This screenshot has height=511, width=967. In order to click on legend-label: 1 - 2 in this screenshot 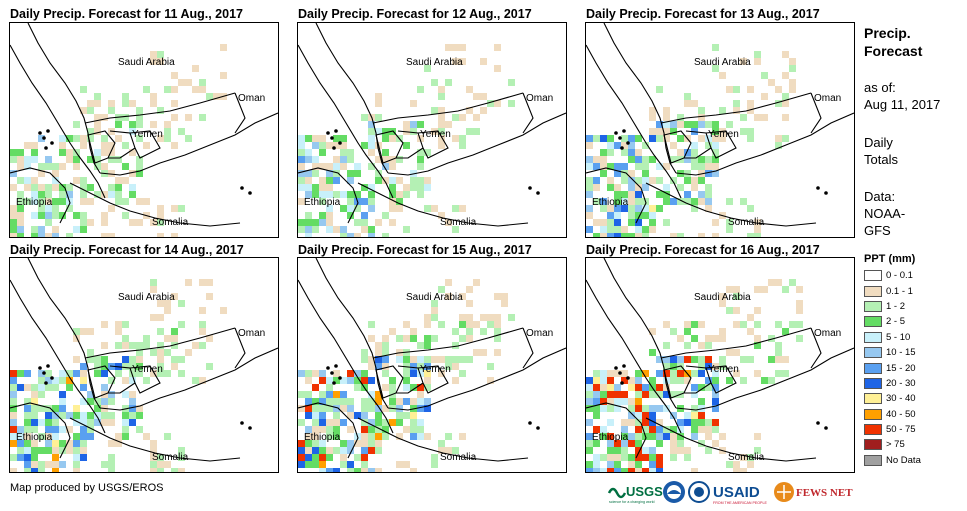, I will do `click(896, 306)`.